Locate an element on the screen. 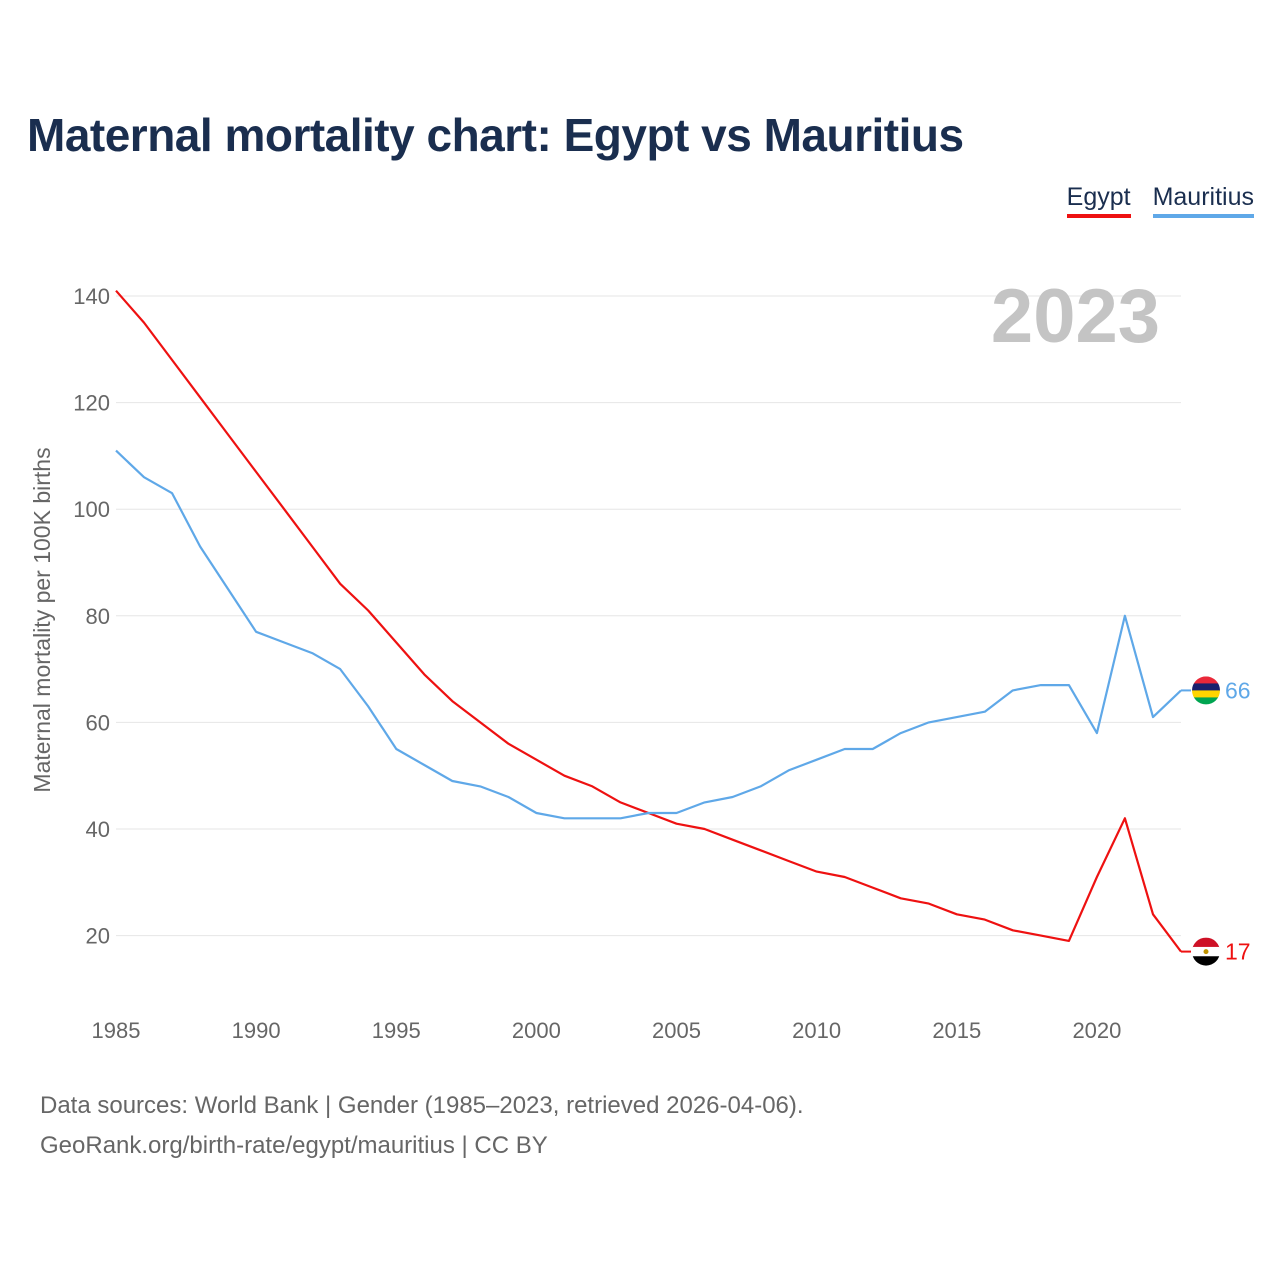  legend-item-mauritius: Mauritius is located at coordinates (1203, 200).